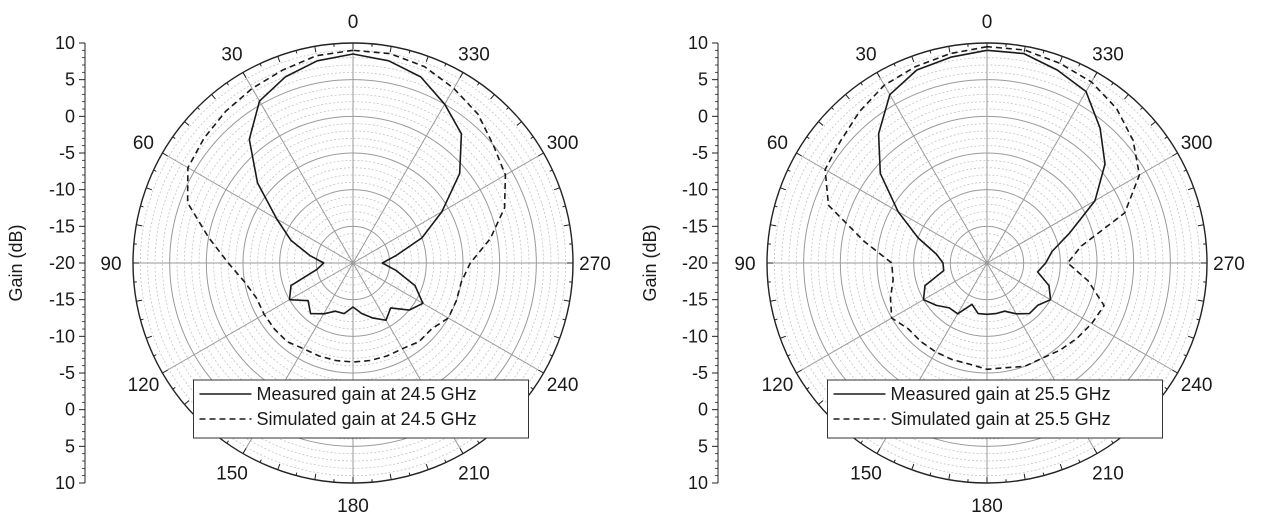 The image size is (1271, 521). What do you see at coordinates (563, 385) in the screenshot?
I see `angle-label: 240` at bounding box center [563, 385].